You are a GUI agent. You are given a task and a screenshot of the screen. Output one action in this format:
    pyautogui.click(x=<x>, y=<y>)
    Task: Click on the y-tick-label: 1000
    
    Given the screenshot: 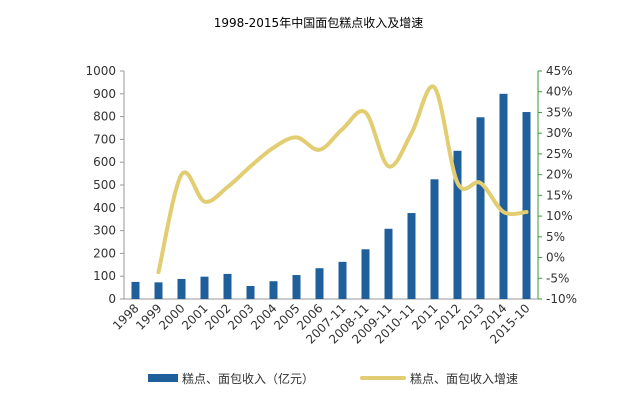 What is the action you would take?
    pyautogui.click(x=100, y=71)
    